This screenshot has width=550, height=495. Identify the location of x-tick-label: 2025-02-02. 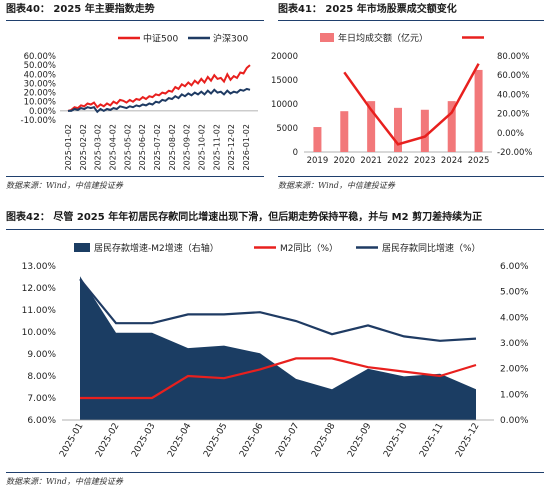
(83, 147).